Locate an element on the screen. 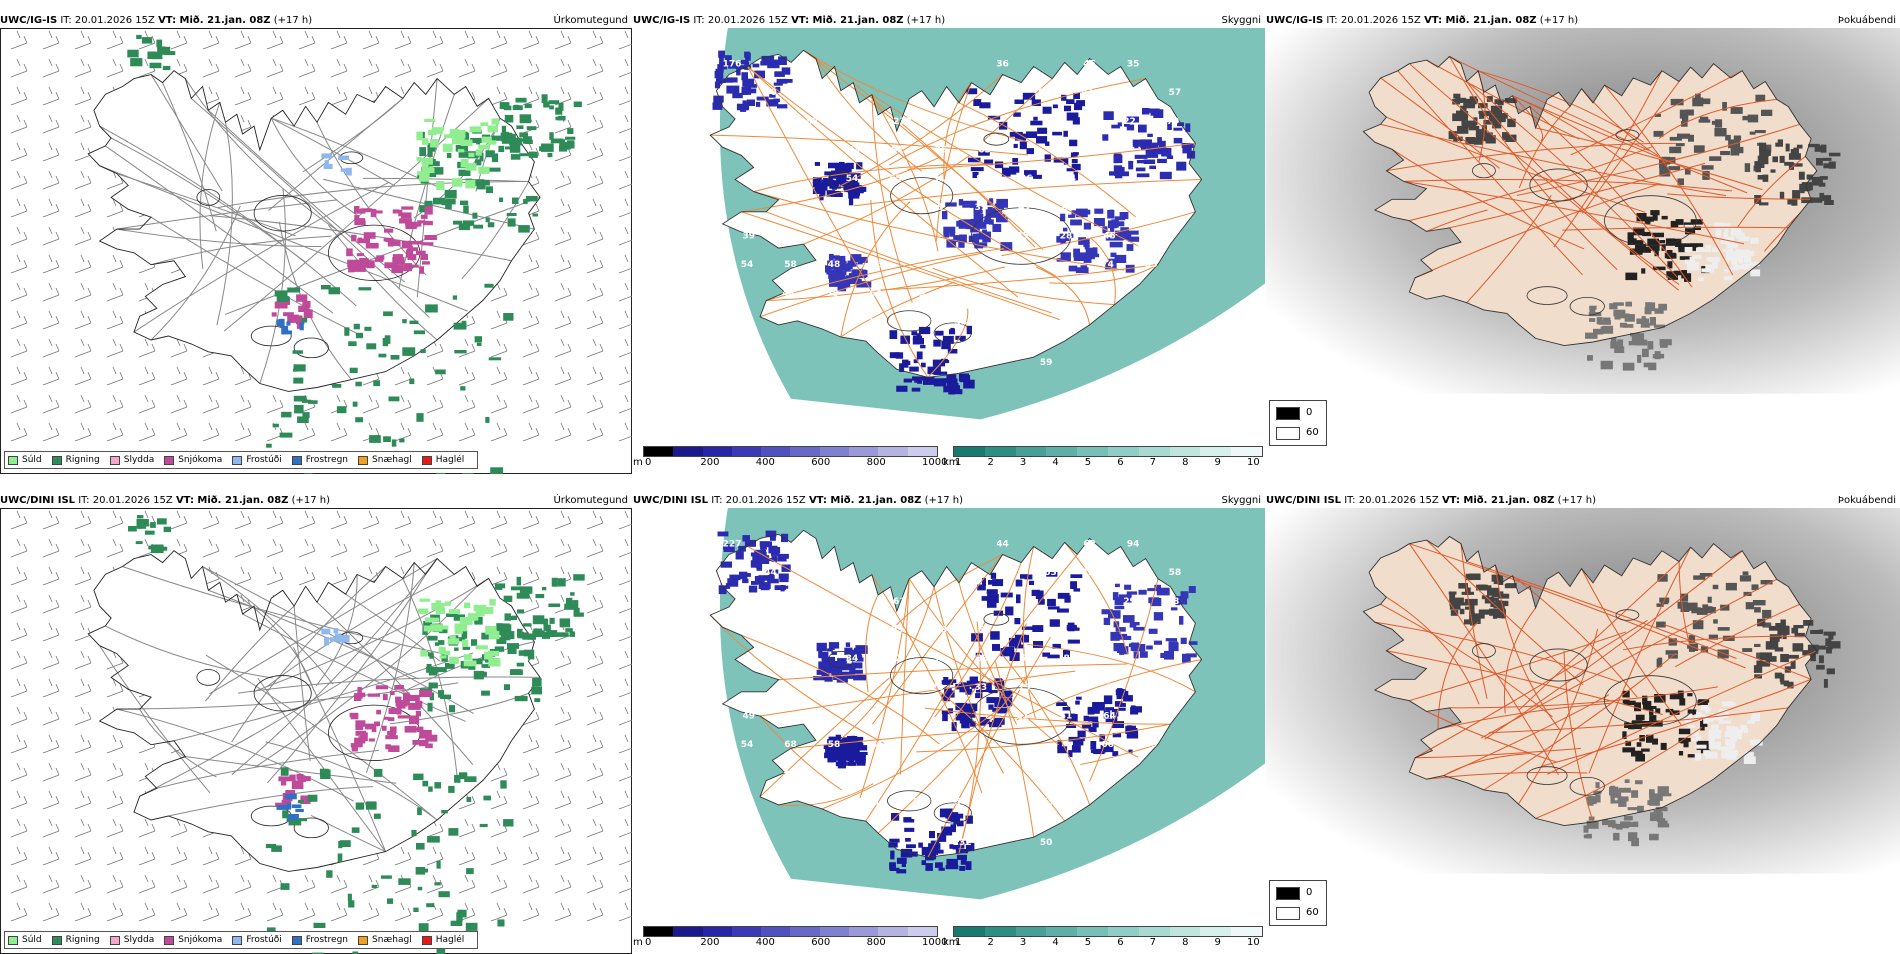 Image resolution: width=1900 pixels, height=954 pixels. ceiling-value: 163 is located at coordinates (1047, 573).